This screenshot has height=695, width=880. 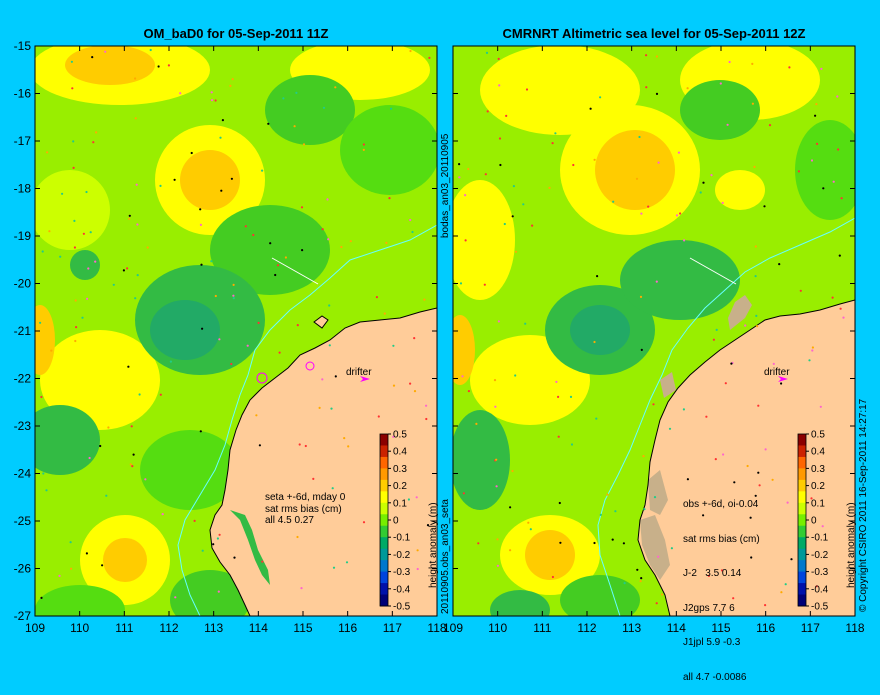 I want to click on y-tick-label: -17, so click(x=23, y=141).